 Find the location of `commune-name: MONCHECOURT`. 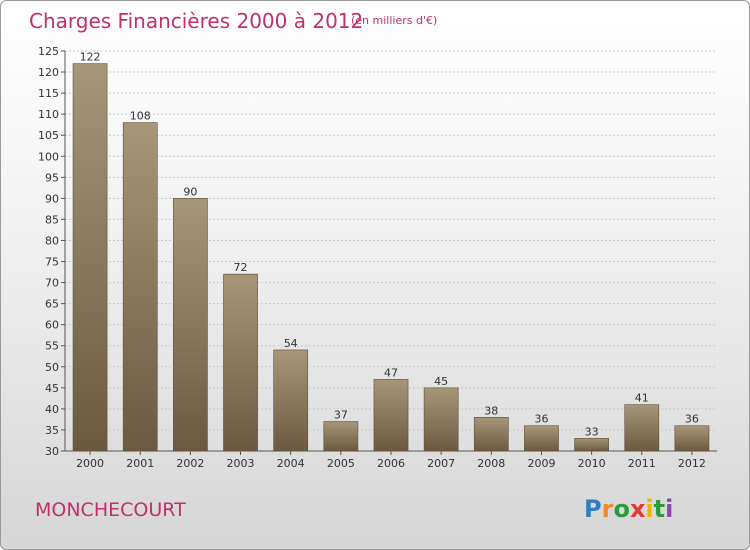

commune-name: MONCHECOURT is located at coordinates (110, 510).